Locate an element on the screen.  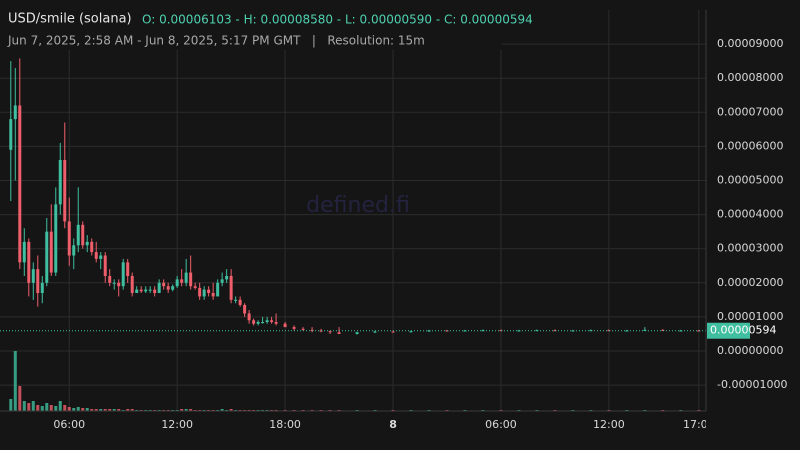
header-backdrop is located at coordinates (251, 25).